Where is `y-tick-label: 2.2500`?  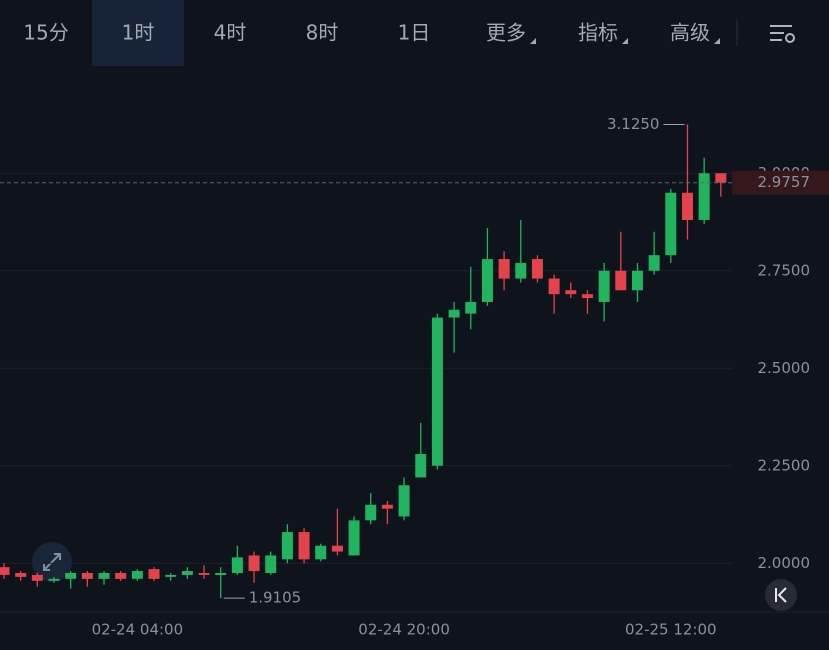
y-tick-label: 2.2500 is located at coordinates (784, 465).